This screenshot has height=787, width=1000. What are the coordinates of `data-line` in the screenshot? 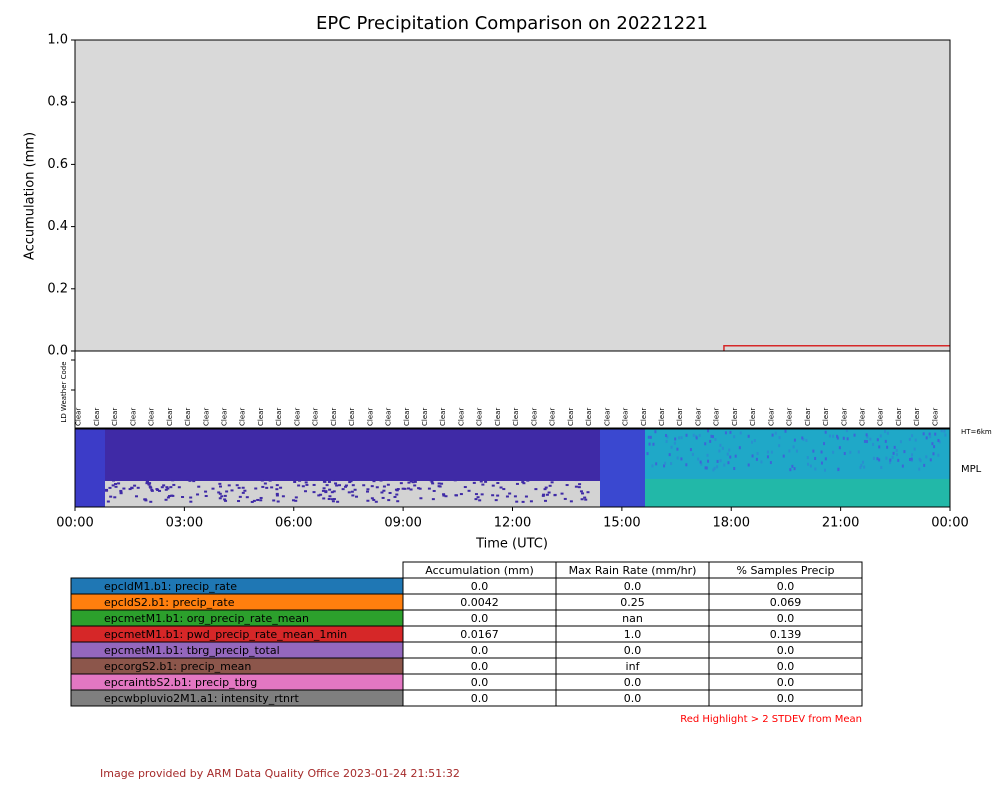 It's located at (836, 348).